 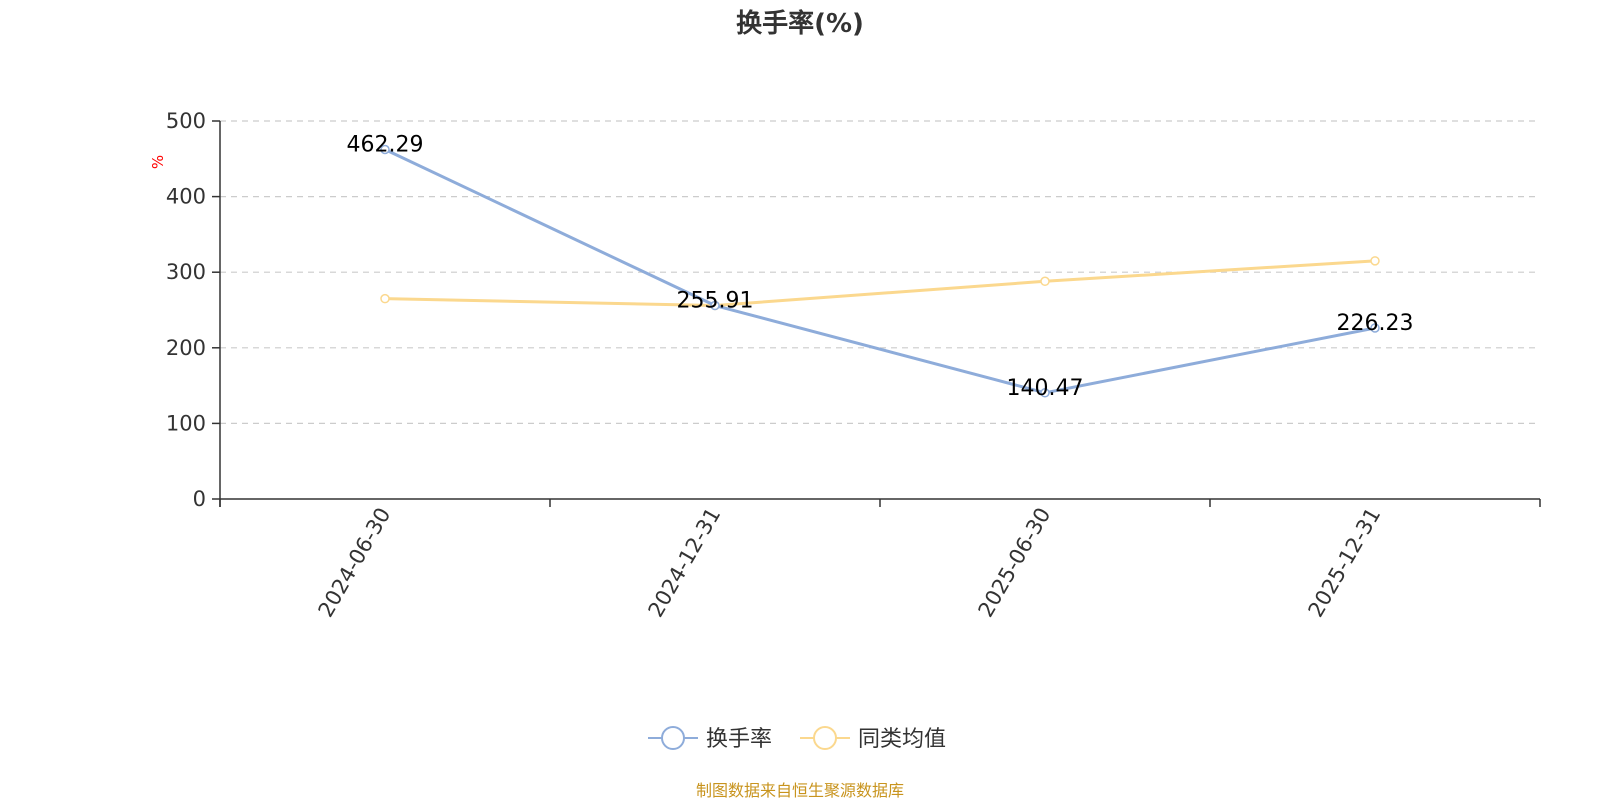 I want to click on y-axis-unit: %, so click(x=158, y=162).